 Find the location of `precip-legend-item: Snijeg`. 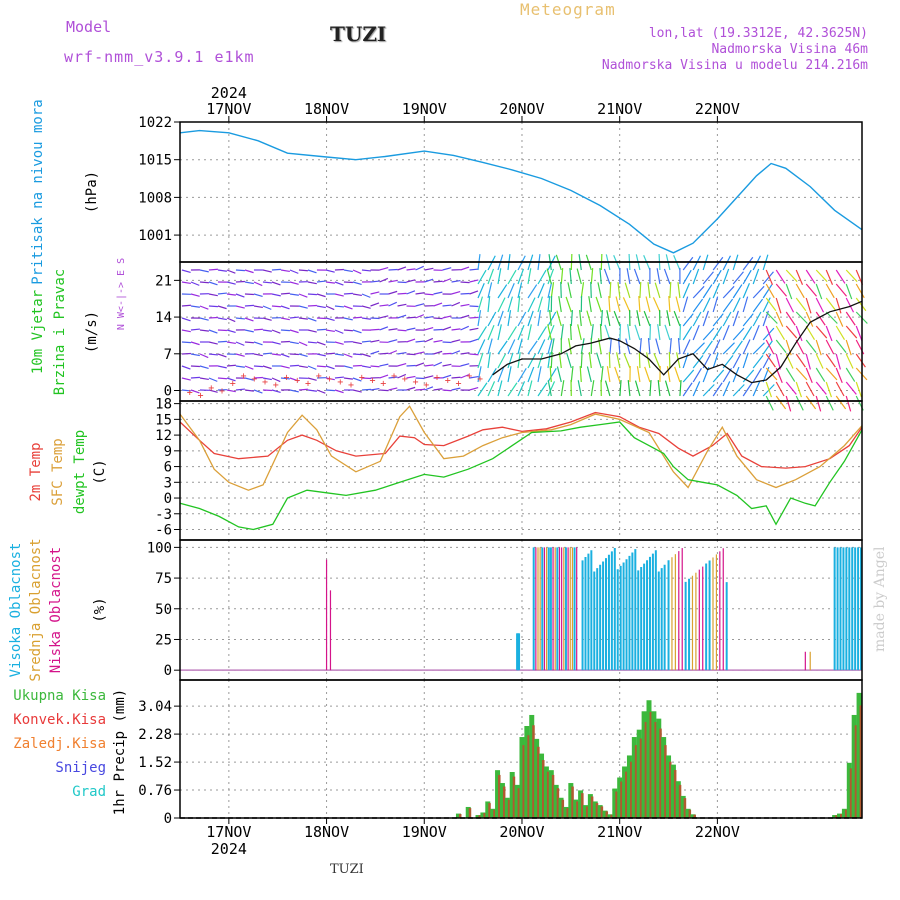

precip-legend-item: Snijeg is located at coordinates (80, 768).